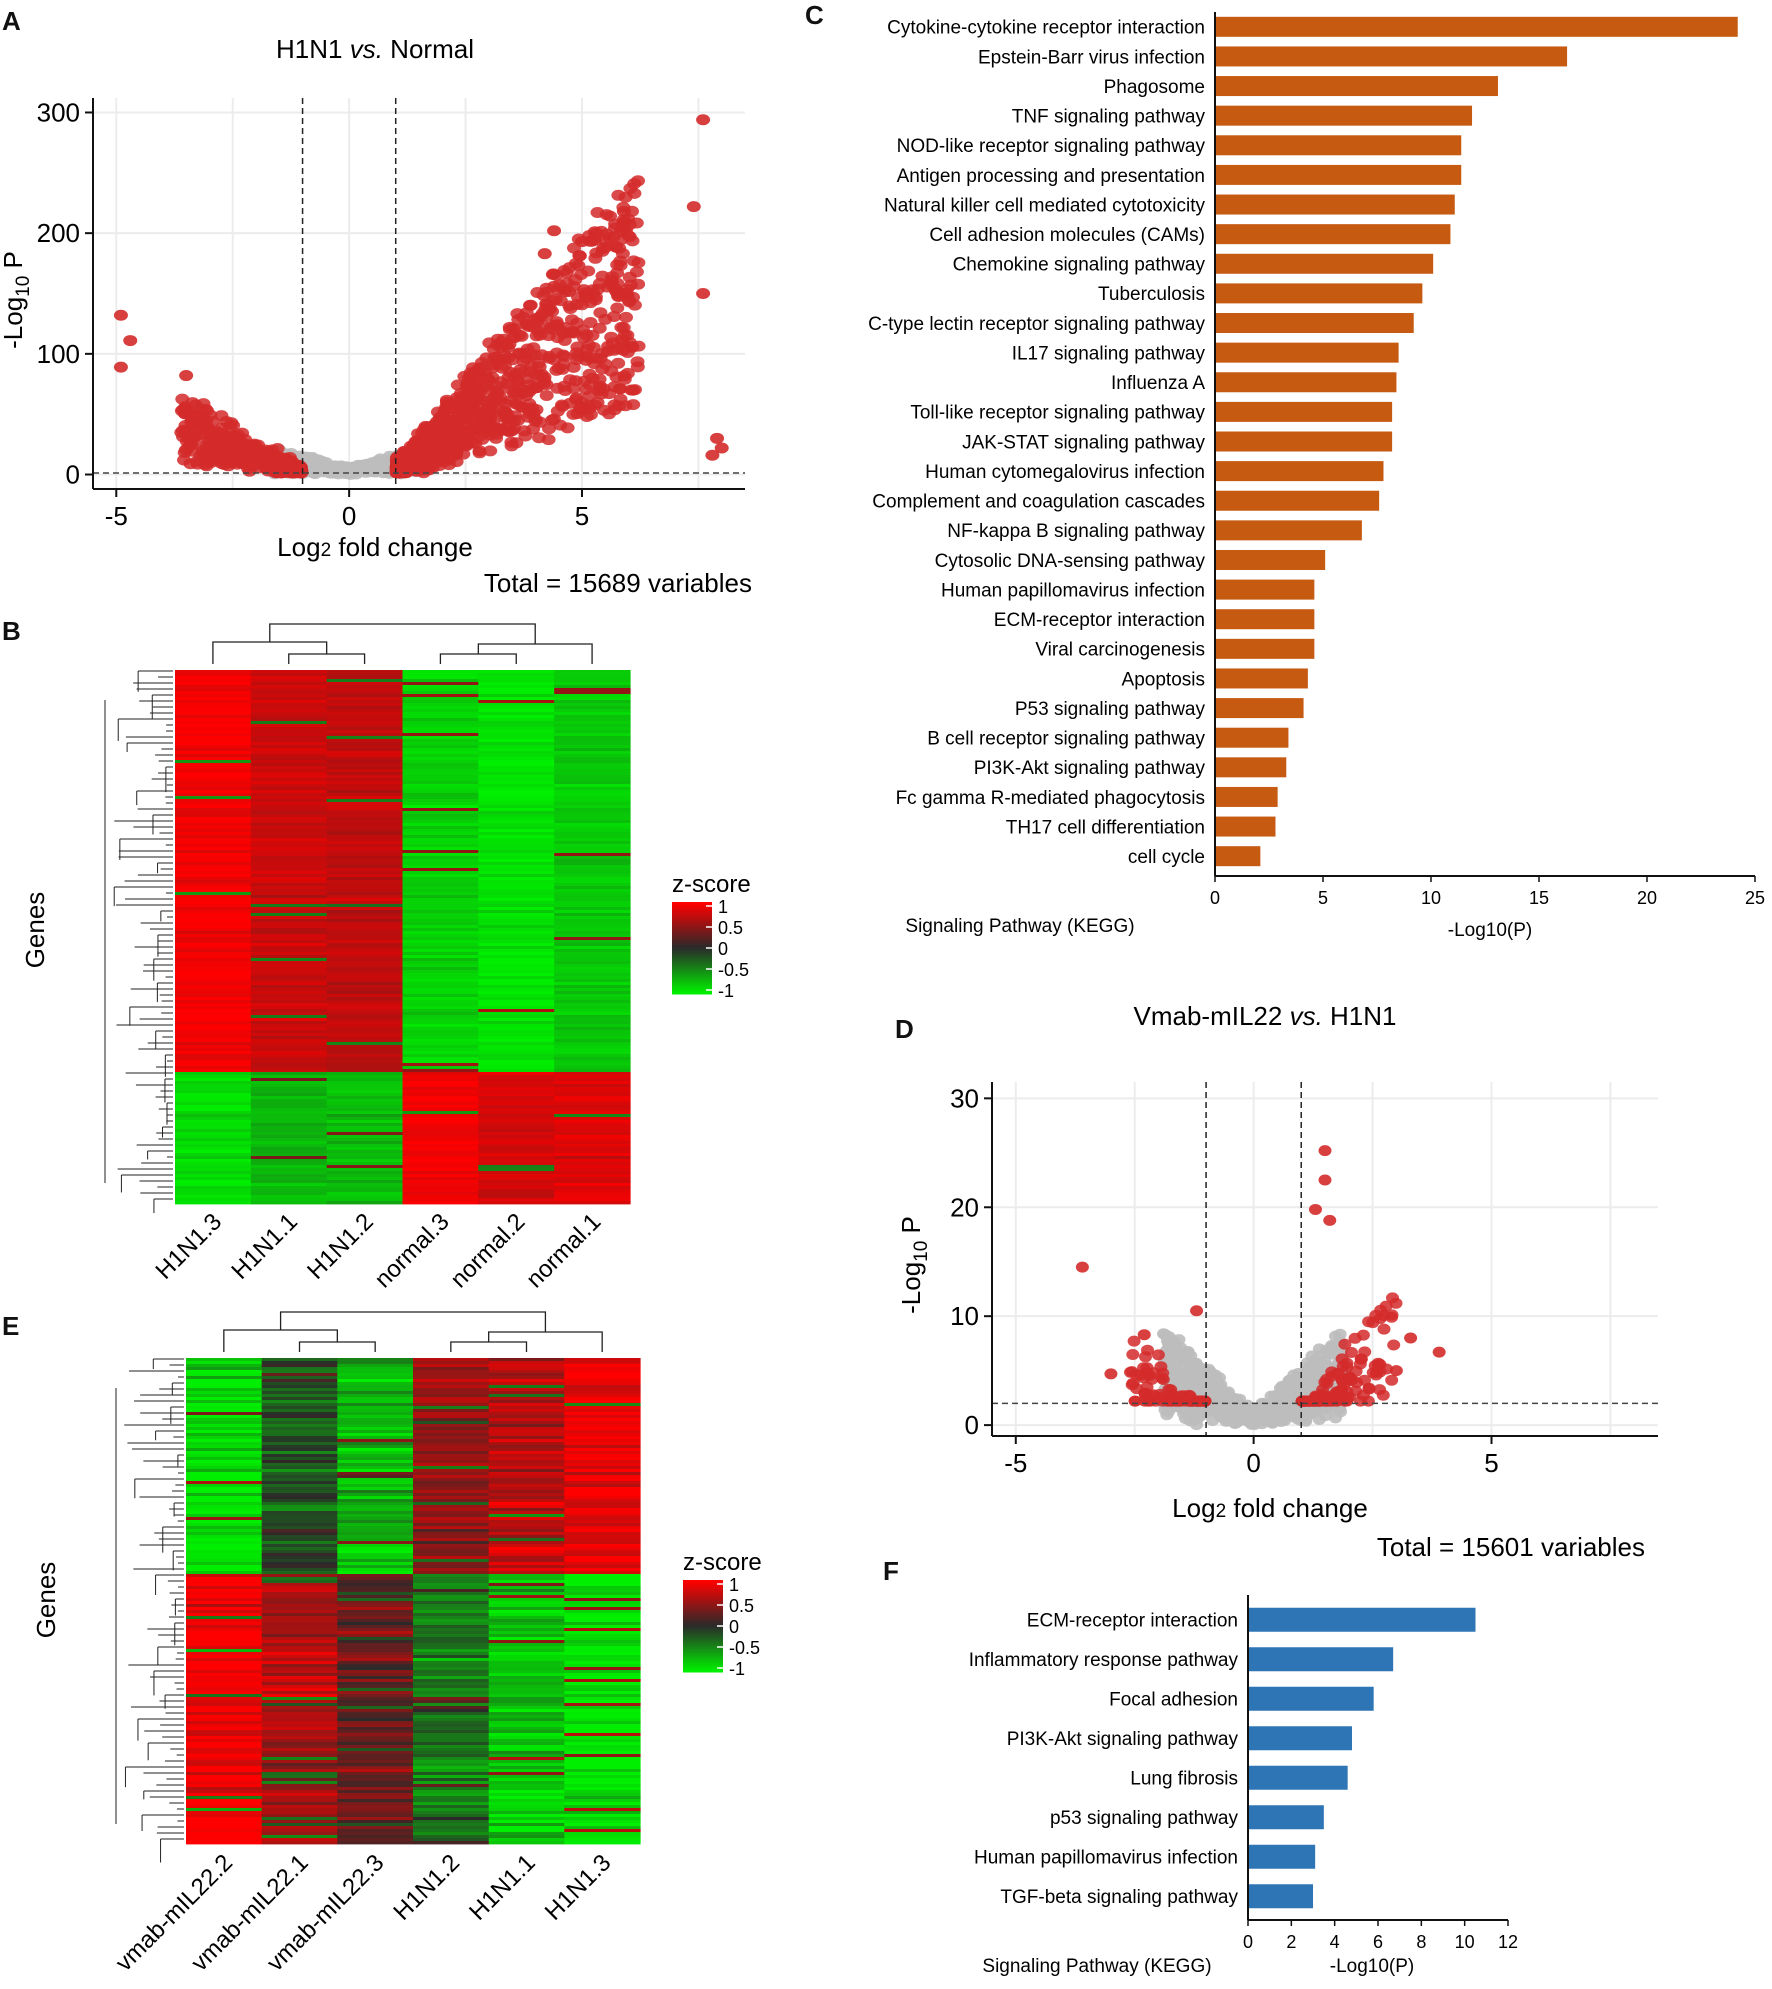  Describe the element at coordinates (11, 21) in the screenshot. I see `panel-letter-a: A` at that location.